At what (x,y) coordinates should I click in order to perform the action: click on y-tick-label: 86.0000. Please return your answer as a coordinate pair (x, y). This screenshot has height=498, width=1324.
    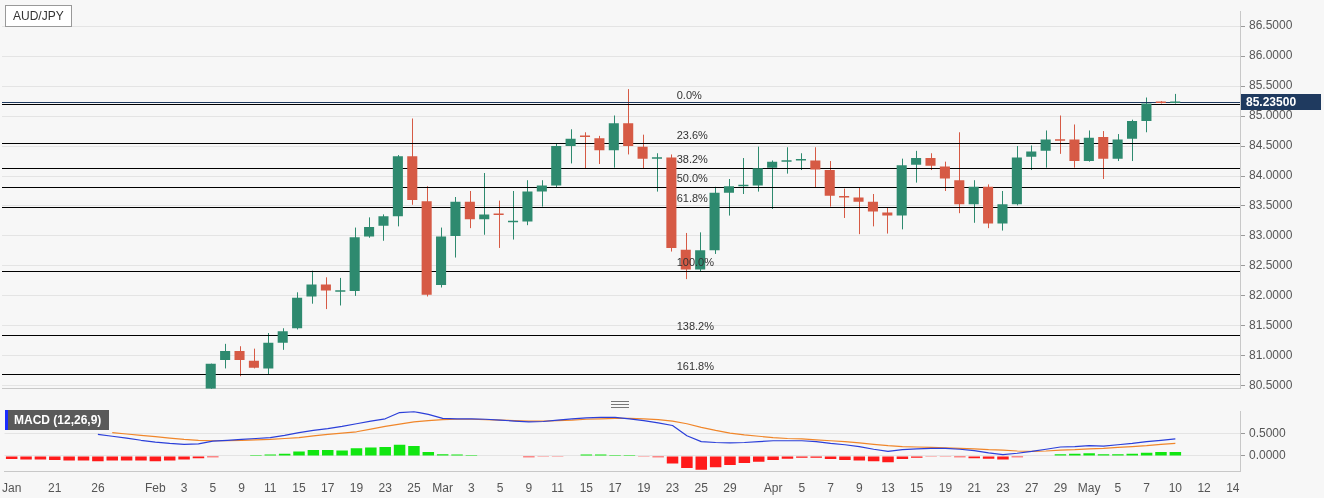
    Looking at the image, I should click on (1271, 55).